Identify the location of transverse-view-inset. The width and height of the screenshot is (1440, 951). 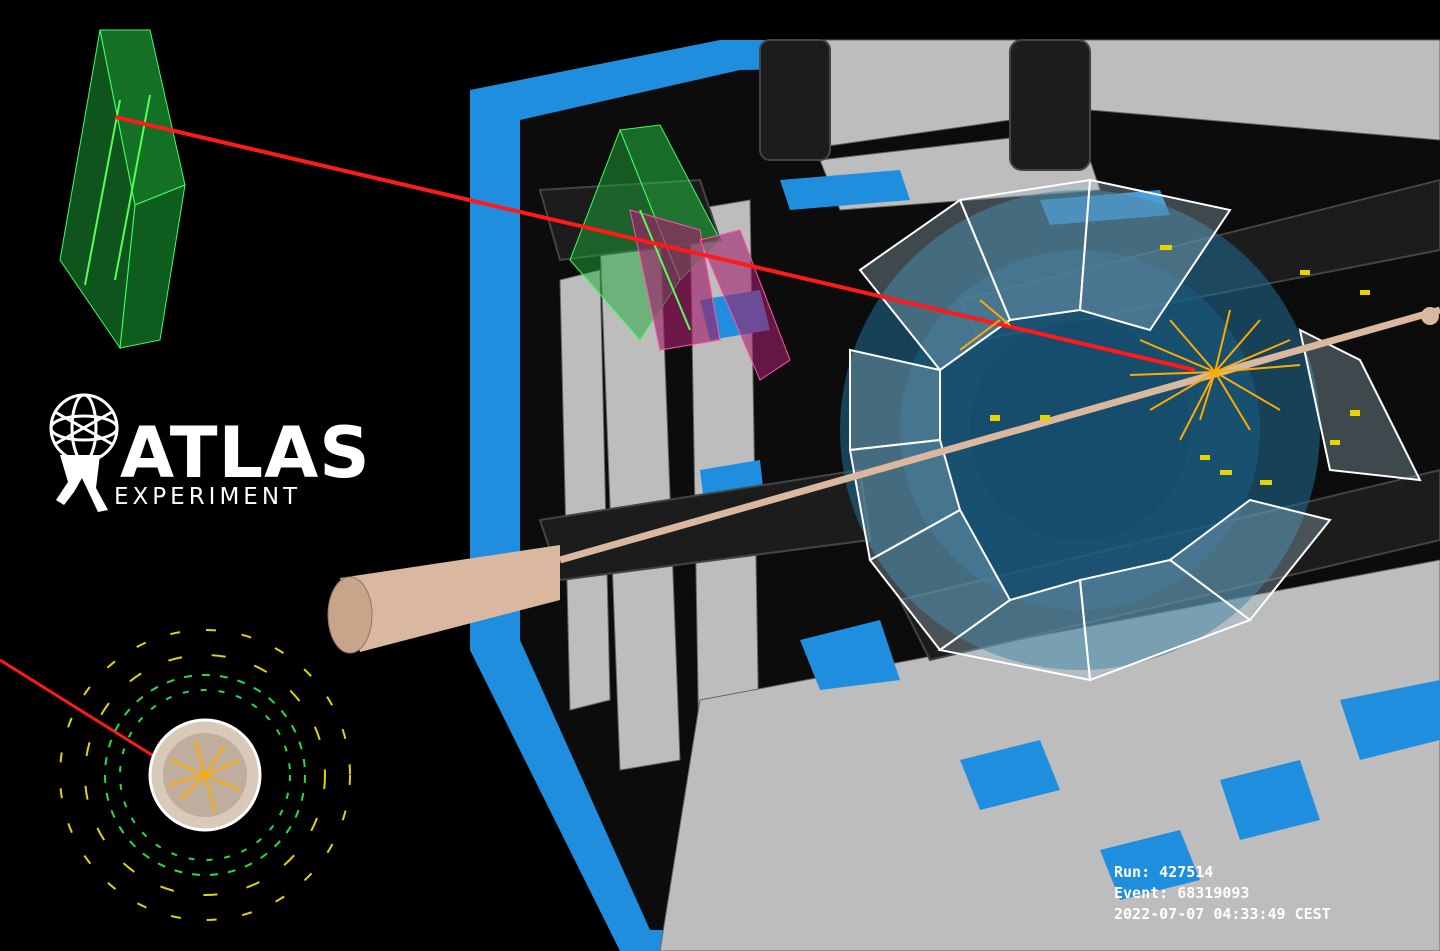
(175, 775).